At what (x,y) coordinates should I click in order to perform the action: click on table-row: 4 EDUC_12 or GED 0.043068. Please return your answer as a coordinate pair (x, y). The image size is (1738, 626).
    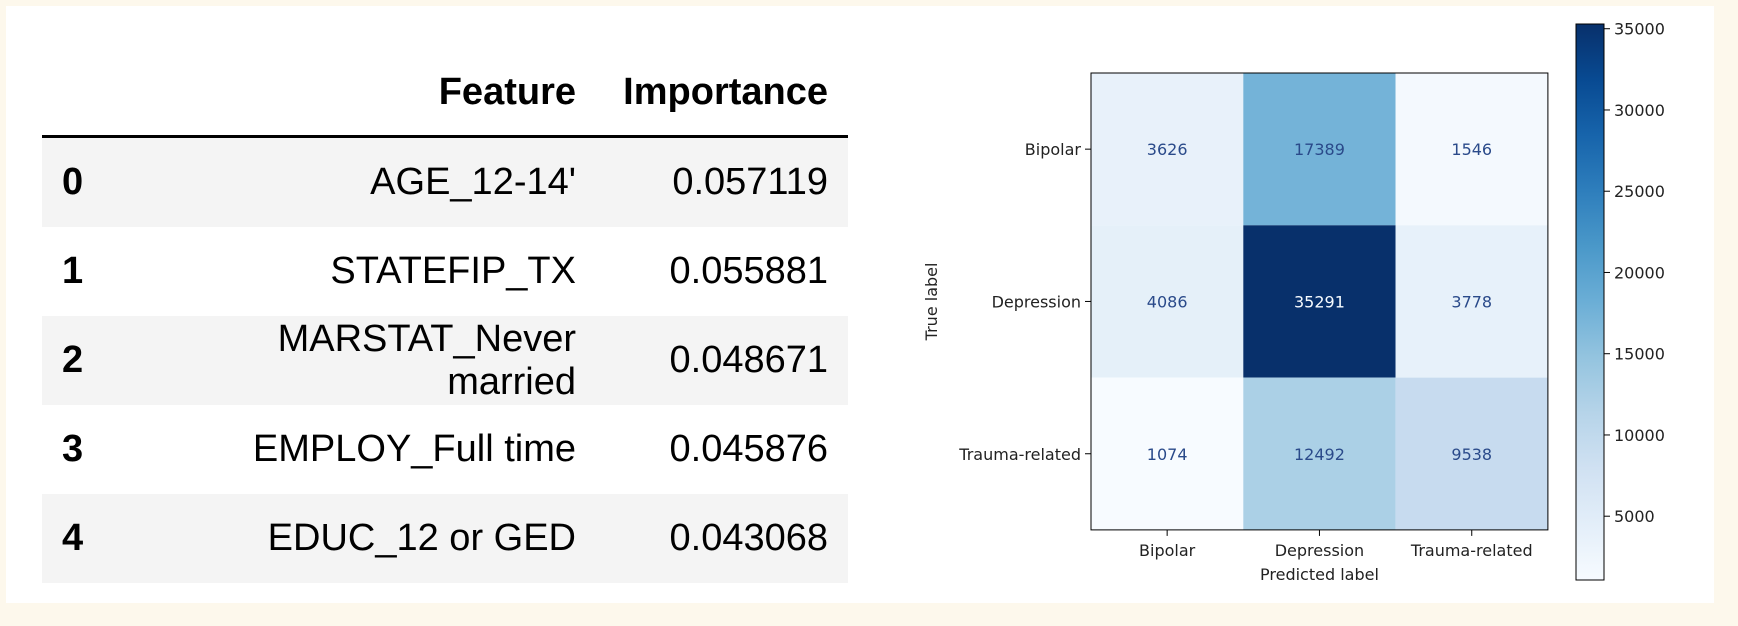
    Looking at the image, I should click on (445, 538).